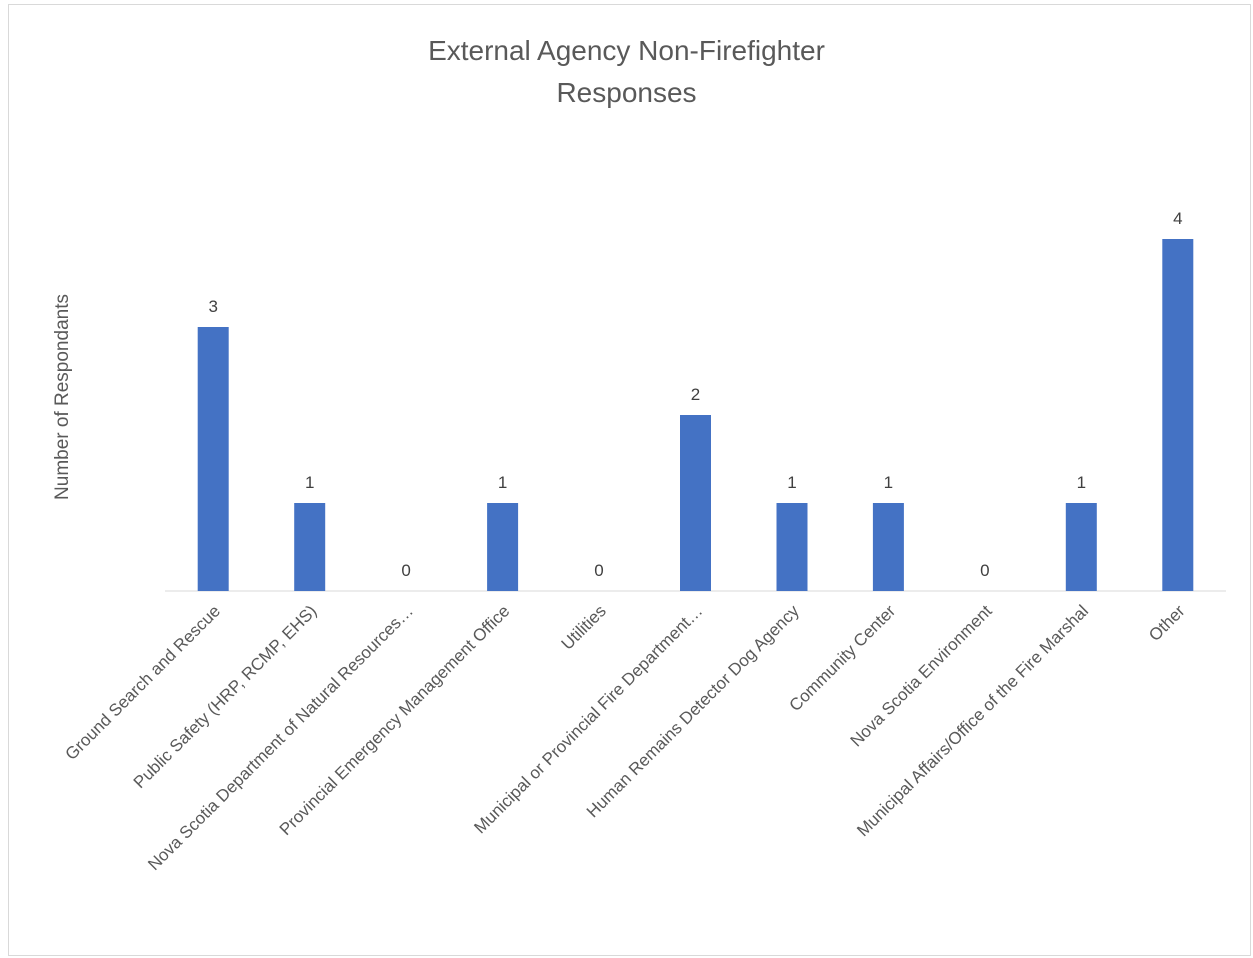 The width and height of the screenshot is (1253, 958). Describe the element at coordinates (62, 397) in the screenshot. I see `y-axis-label: Number of Respondants` at that location.